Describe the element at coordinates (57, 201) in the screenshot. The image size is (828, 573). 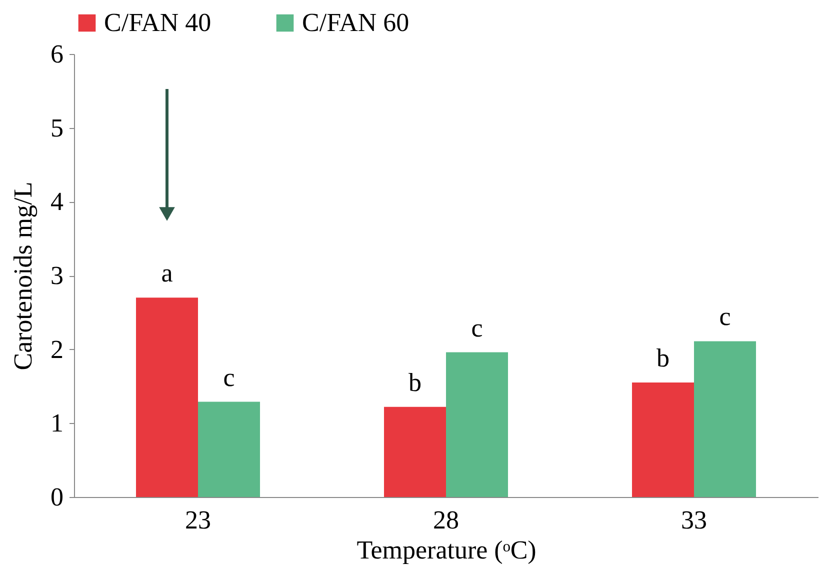
I see `y-tick-label: 4` at that location.